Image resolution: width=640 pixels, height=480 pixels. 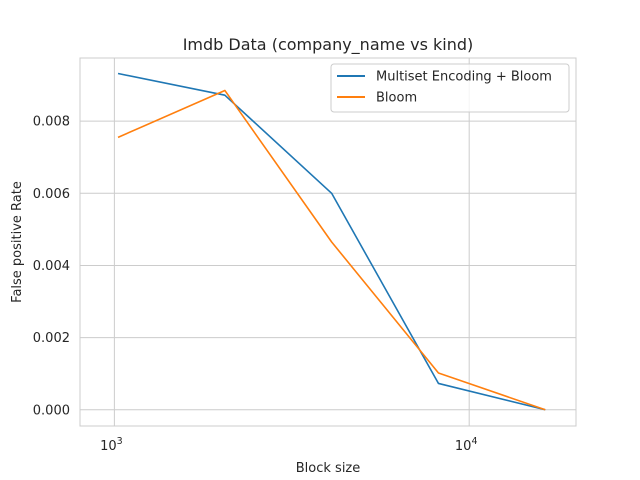 I want to click on x-tick-label: 10³, so click(x=111, y=445).